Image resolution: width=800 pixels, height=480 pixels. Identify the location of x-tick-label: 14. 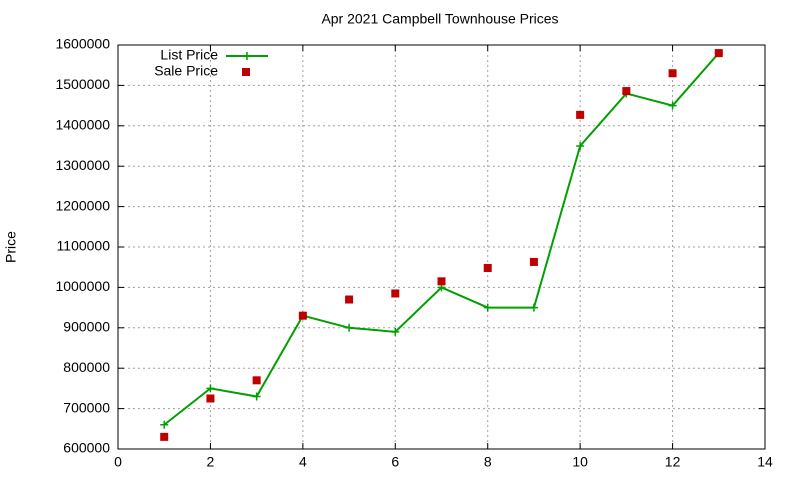
(765, 462).